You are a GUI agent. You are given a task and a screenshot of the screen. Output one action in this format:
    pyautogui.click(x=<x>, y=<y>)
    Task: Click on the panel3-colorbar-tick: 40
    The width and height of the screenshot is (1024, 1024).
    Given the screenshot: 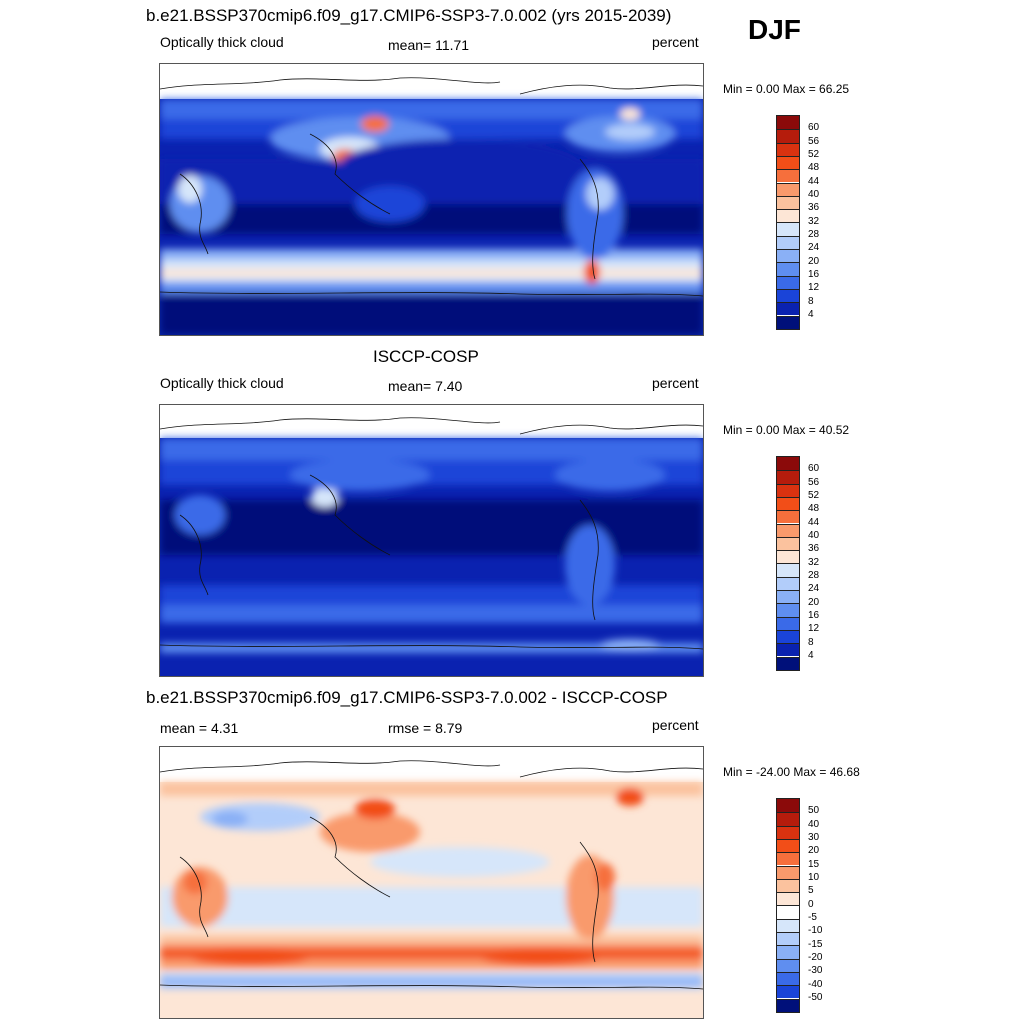 What is the action you would take?
    pyautogui.click(x=814, y=824)
    